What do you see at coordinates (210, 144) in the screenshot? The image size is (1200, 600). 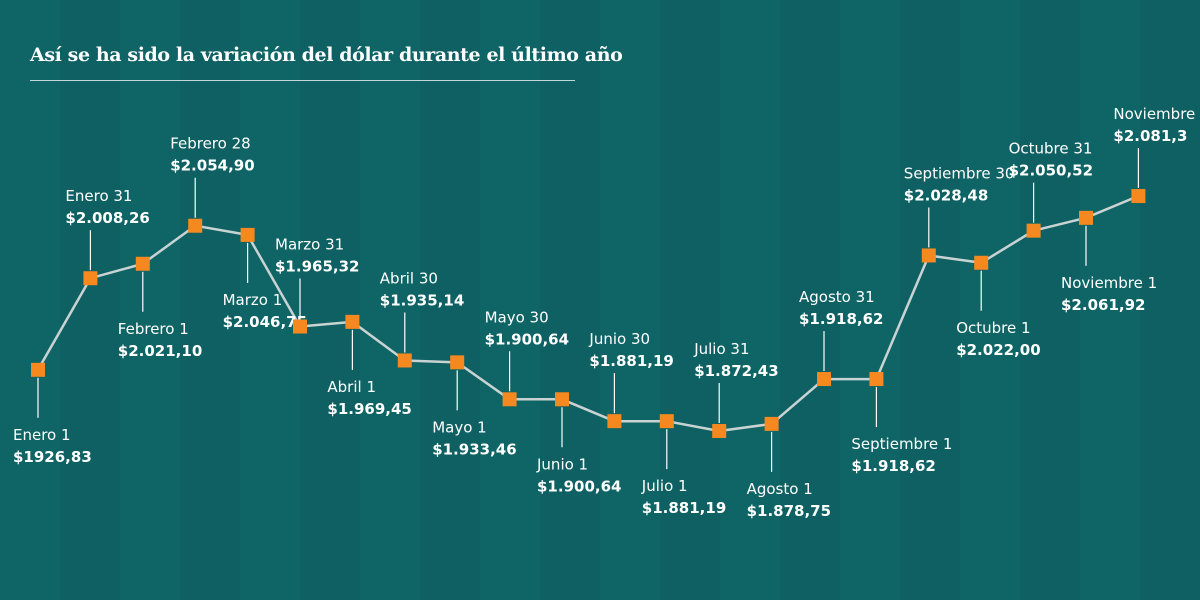 I see `point-date-label: Febrero 28` at bounding box center [210, 144].